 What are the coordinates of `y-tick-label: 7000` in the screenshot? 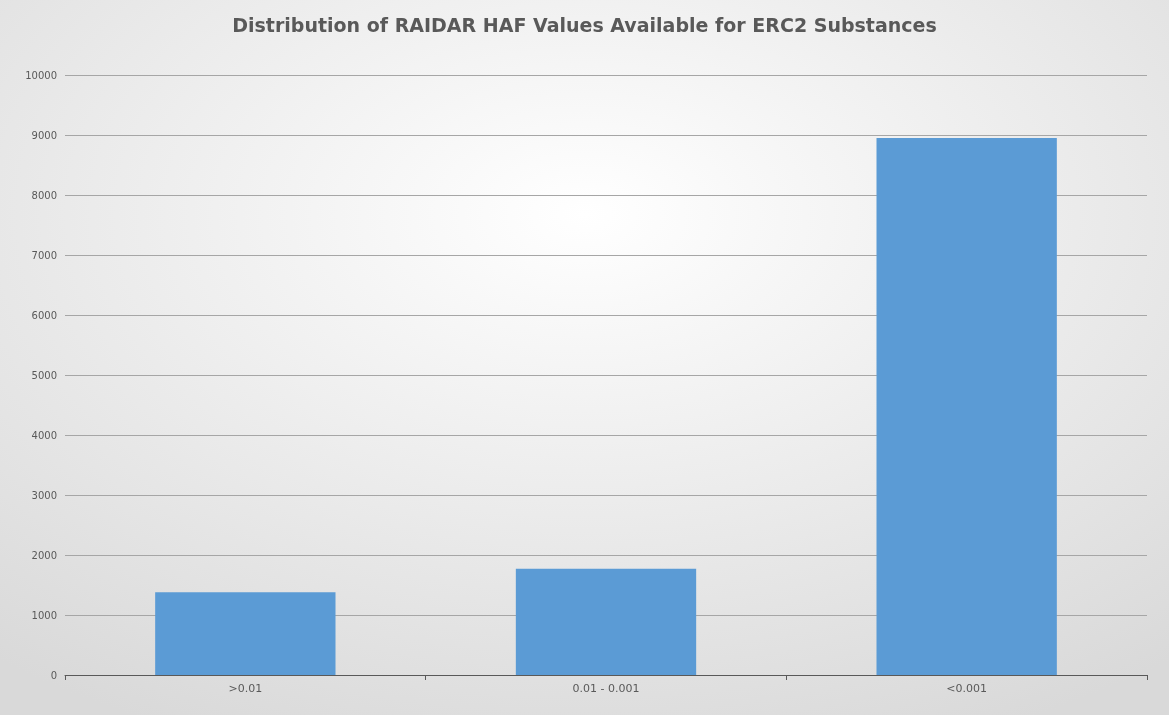 It's located at (44, 255).